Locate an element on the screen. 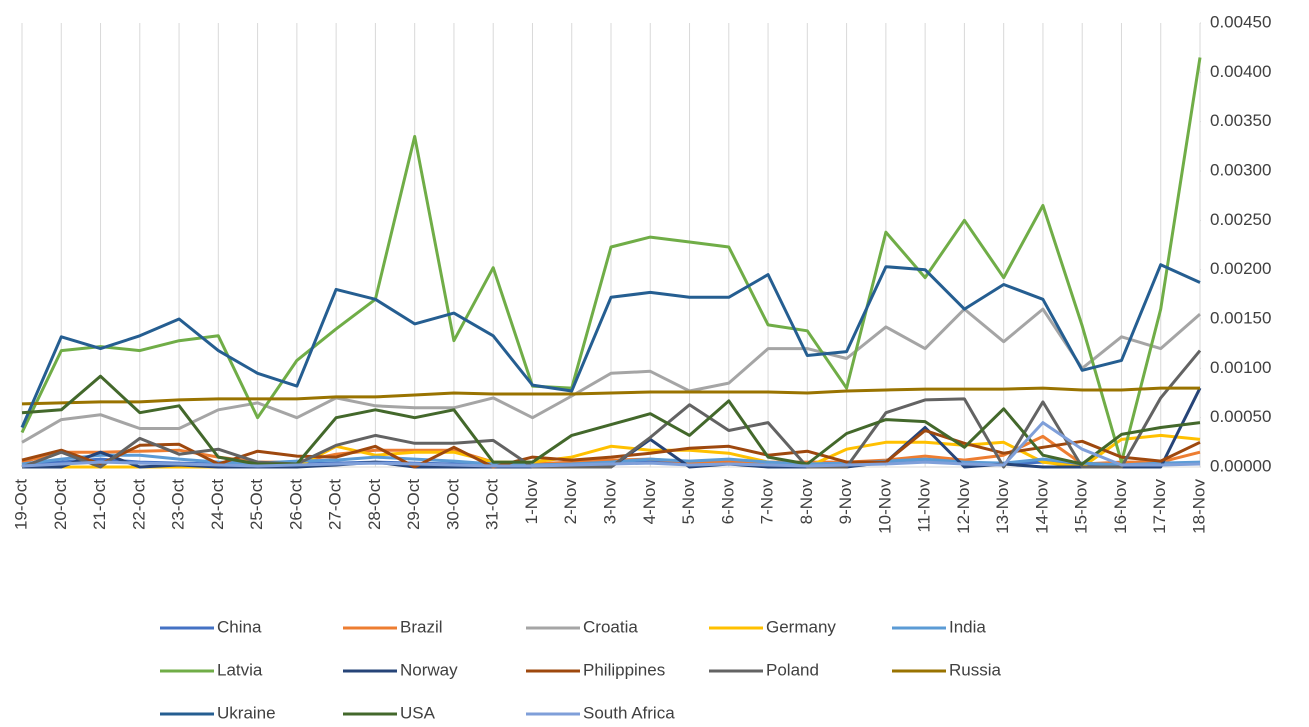 The height and width of the screenshot is (727, 1309). legend-label: Philippines is located at coordinates (624, 669).